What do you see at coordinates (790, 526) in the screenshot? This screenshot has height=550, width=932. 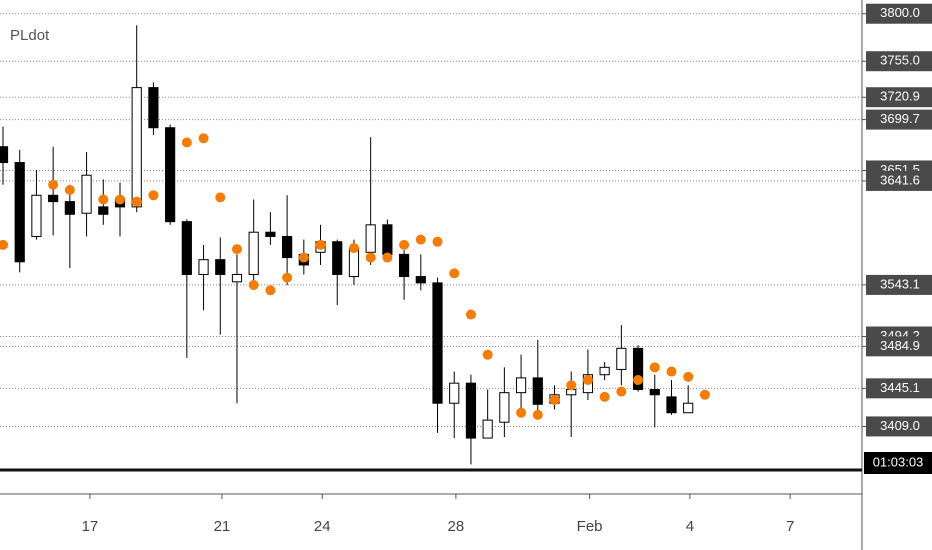 I see `x-tick-label: 7` at bounding box center [790, 526].